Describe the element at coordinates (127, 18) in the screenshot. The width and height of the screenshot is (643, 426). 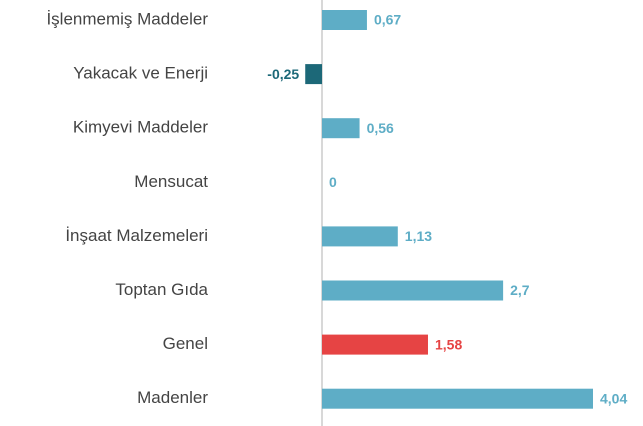
I see `category-label: İşlenmemiş Maddeler` at that location.